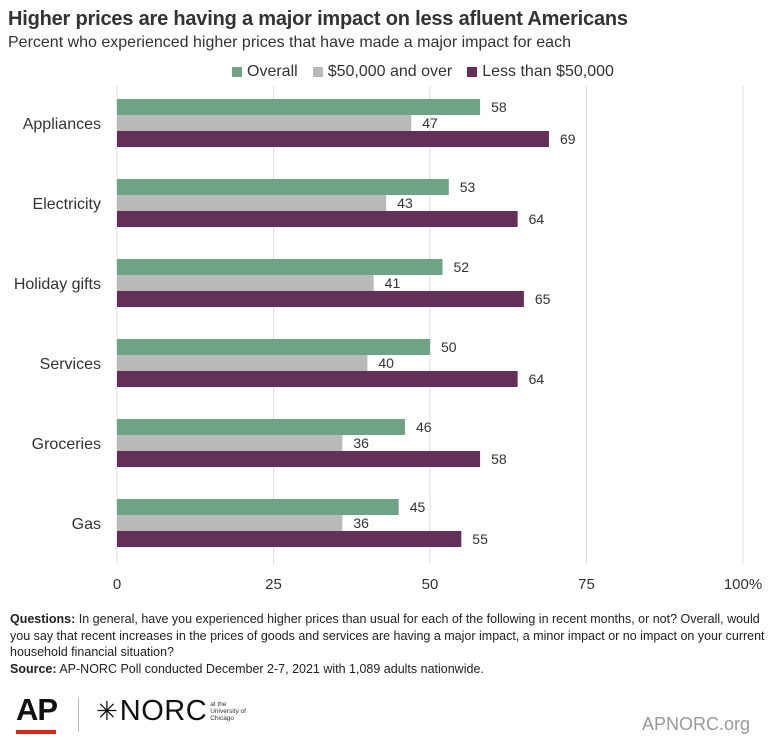  What do you see at coordinates (57, 284) in the screenshot?
I see `category-label-holiday-gifts: Holiday gifts` at bounding box center [57, 284].